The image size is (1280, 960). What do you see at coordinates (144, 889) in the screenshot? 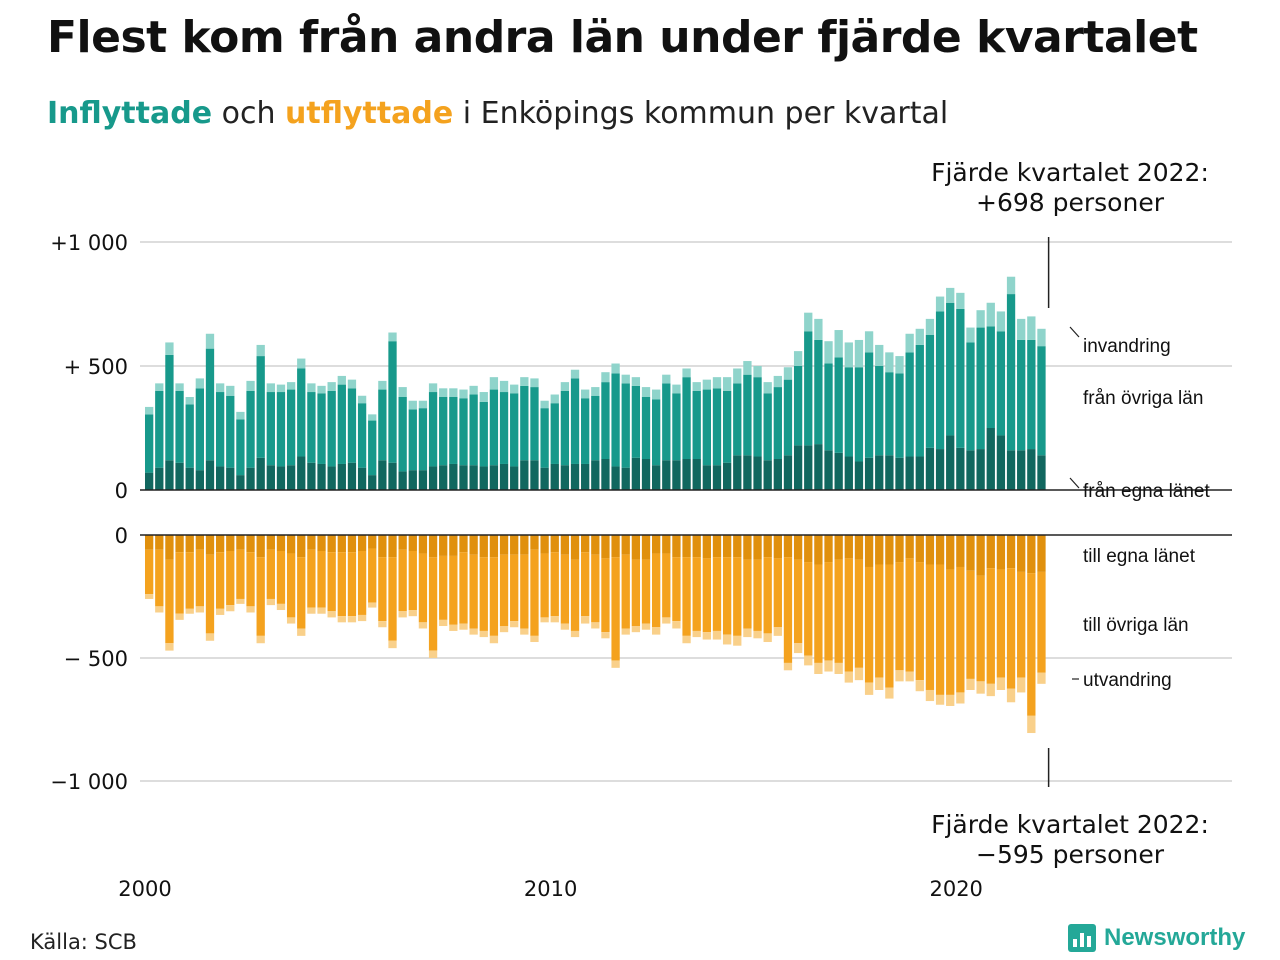
I see `x-tick-label: 2000` at bounding box center [144, 889].